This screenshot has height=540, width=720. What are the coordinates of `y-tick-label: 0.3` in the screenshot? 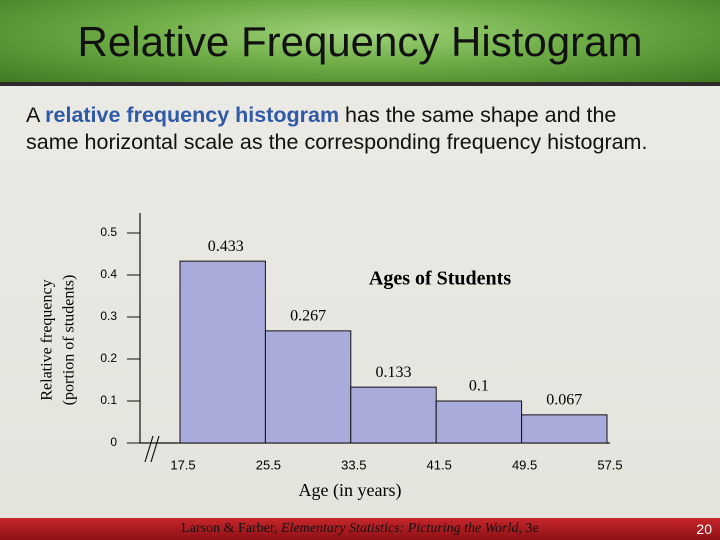 It's located at (108, 316).